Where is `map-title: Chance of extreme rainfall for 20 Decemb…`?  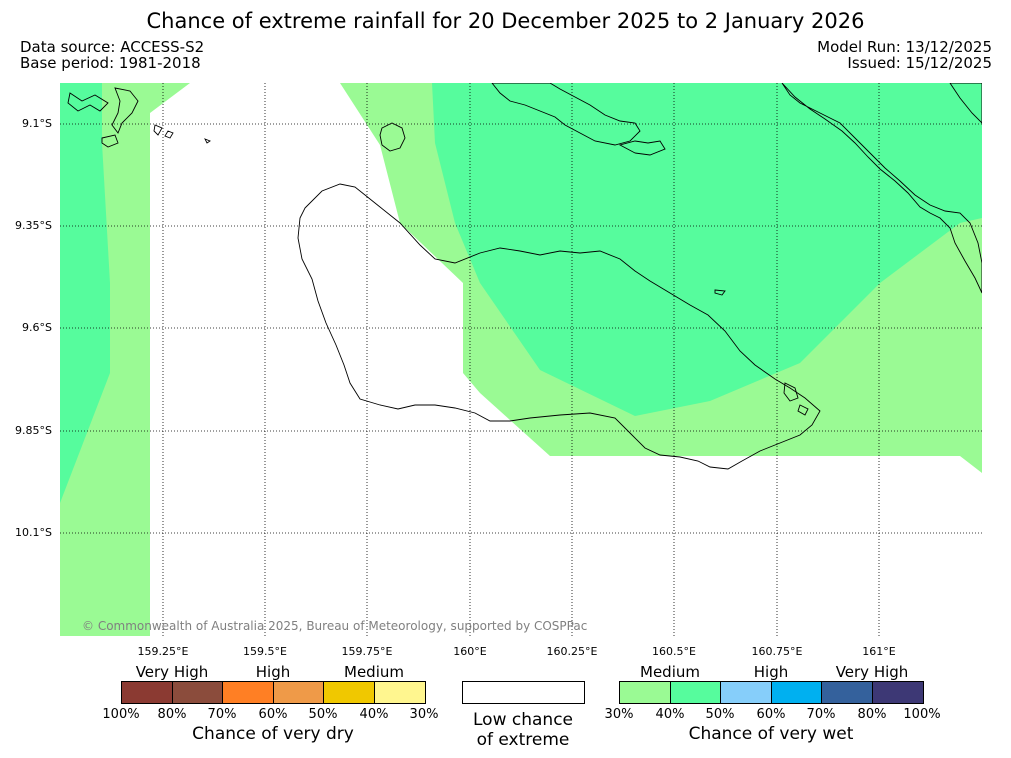 map-title: Chance of extreme rainfall for 20 Decemb… is located at coordinates (505, 21).